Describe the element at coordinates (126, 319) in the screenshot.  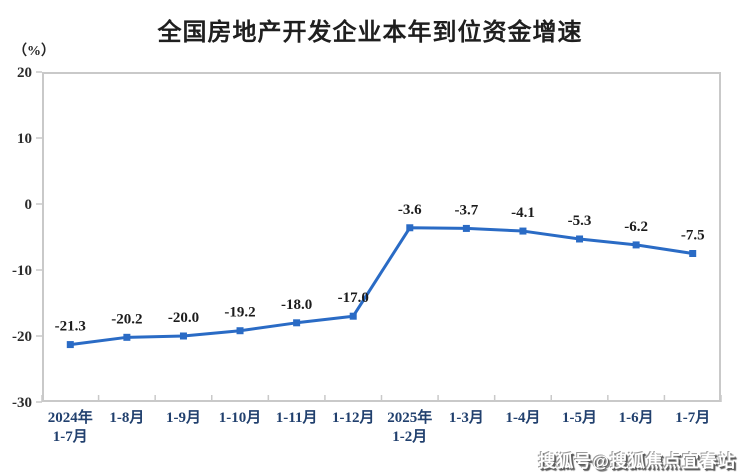
I see `data-point-label: -20.2` at that location.